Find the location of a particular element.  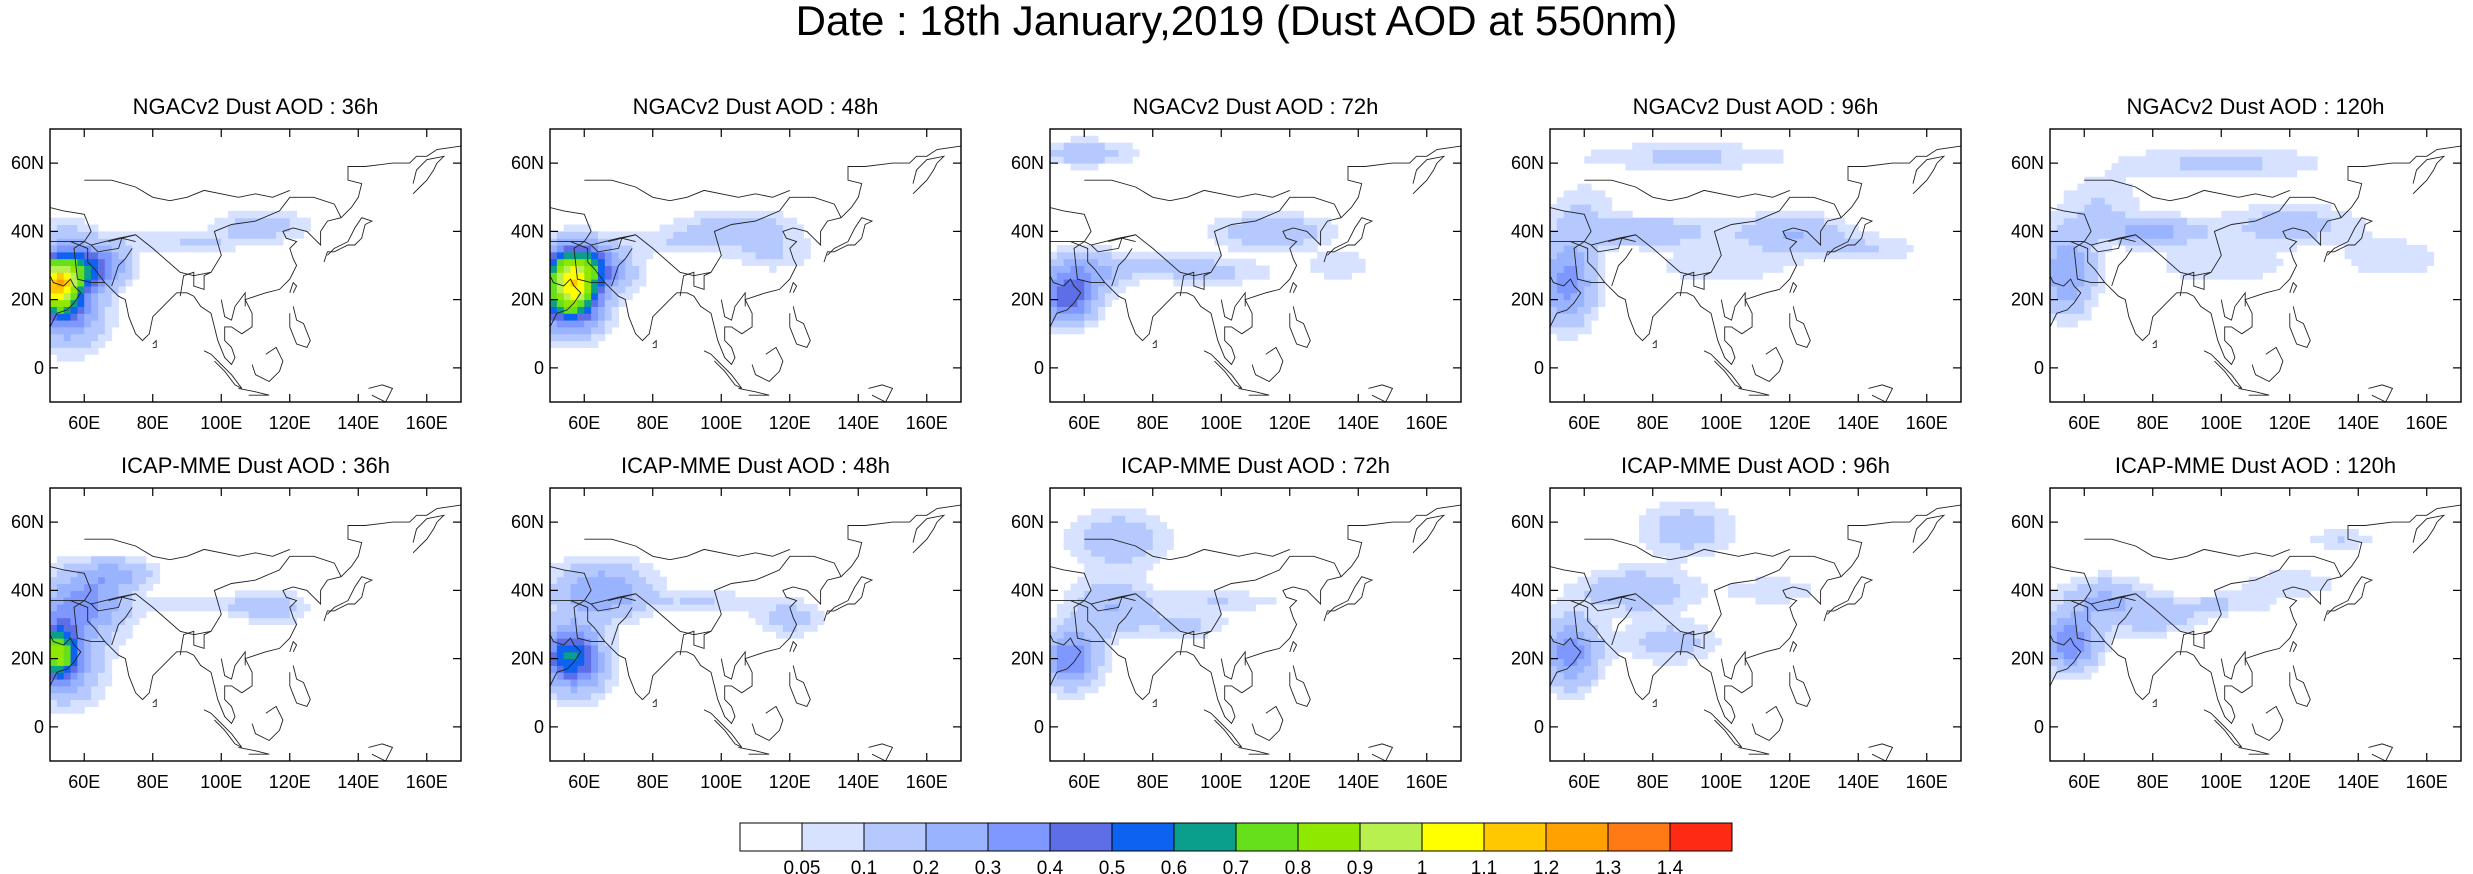

y-tick-label: 60N is located at coordinates (2027, 522).